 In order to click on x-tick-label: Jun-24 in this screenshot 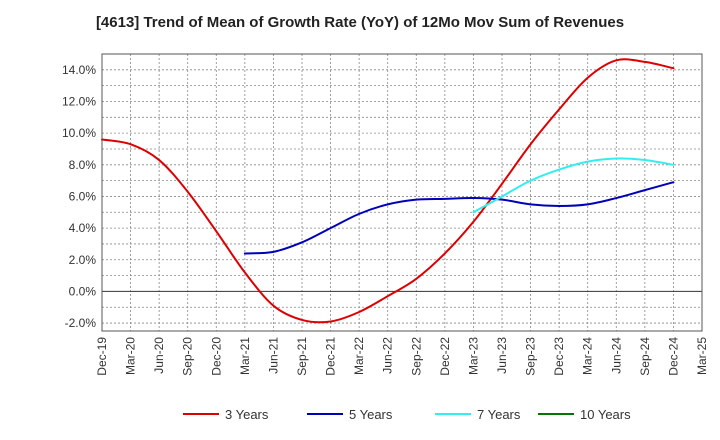, I will do `click(616, 355)`.